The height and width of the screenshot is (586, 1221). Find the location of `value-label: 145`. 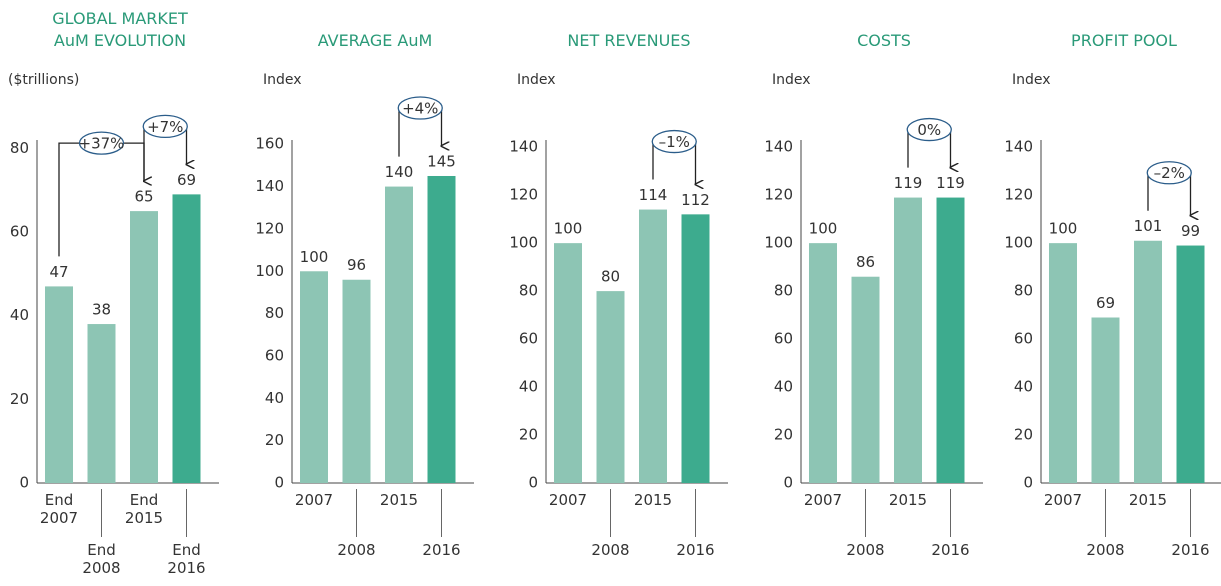

value-label: 145 is located at coordinates (441, 161).